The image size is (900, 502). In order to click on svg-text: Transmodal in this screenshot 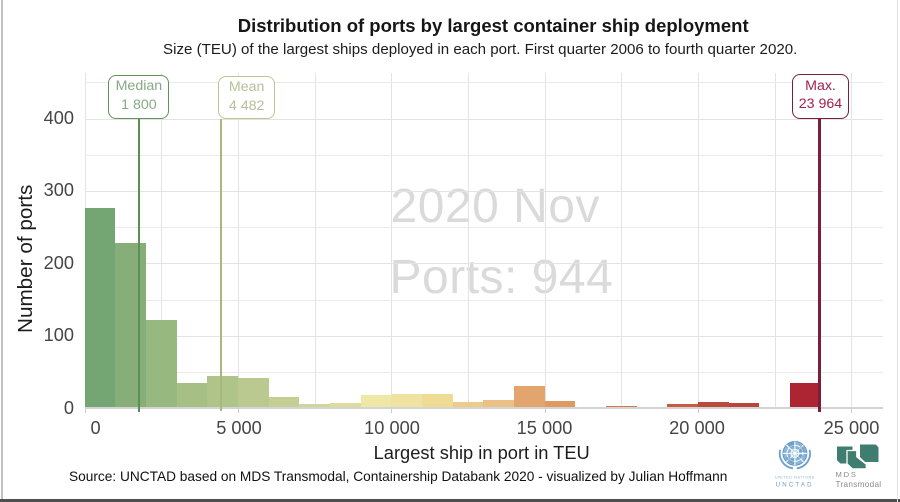, I will do `click(859, 484)`.